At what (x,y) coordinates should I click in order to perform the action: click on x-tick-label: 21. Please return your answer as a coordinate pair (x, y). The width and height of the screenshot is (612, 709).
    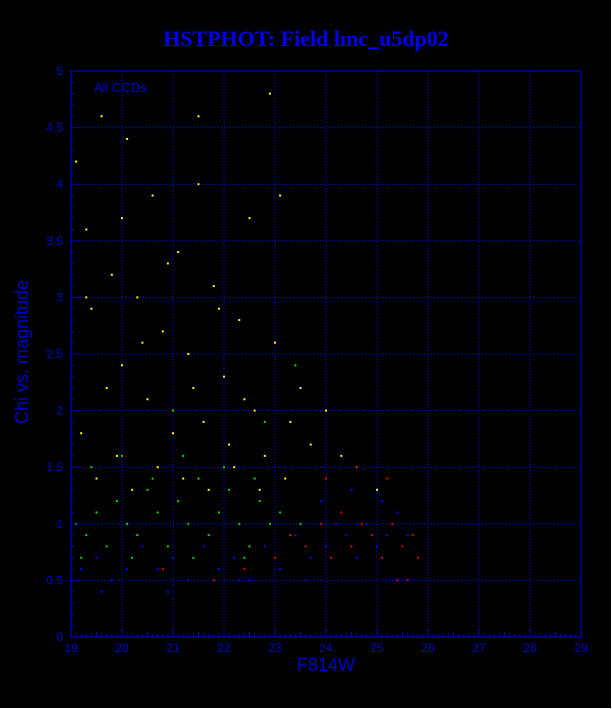
    Looking at the image, I should click on (173, 648).